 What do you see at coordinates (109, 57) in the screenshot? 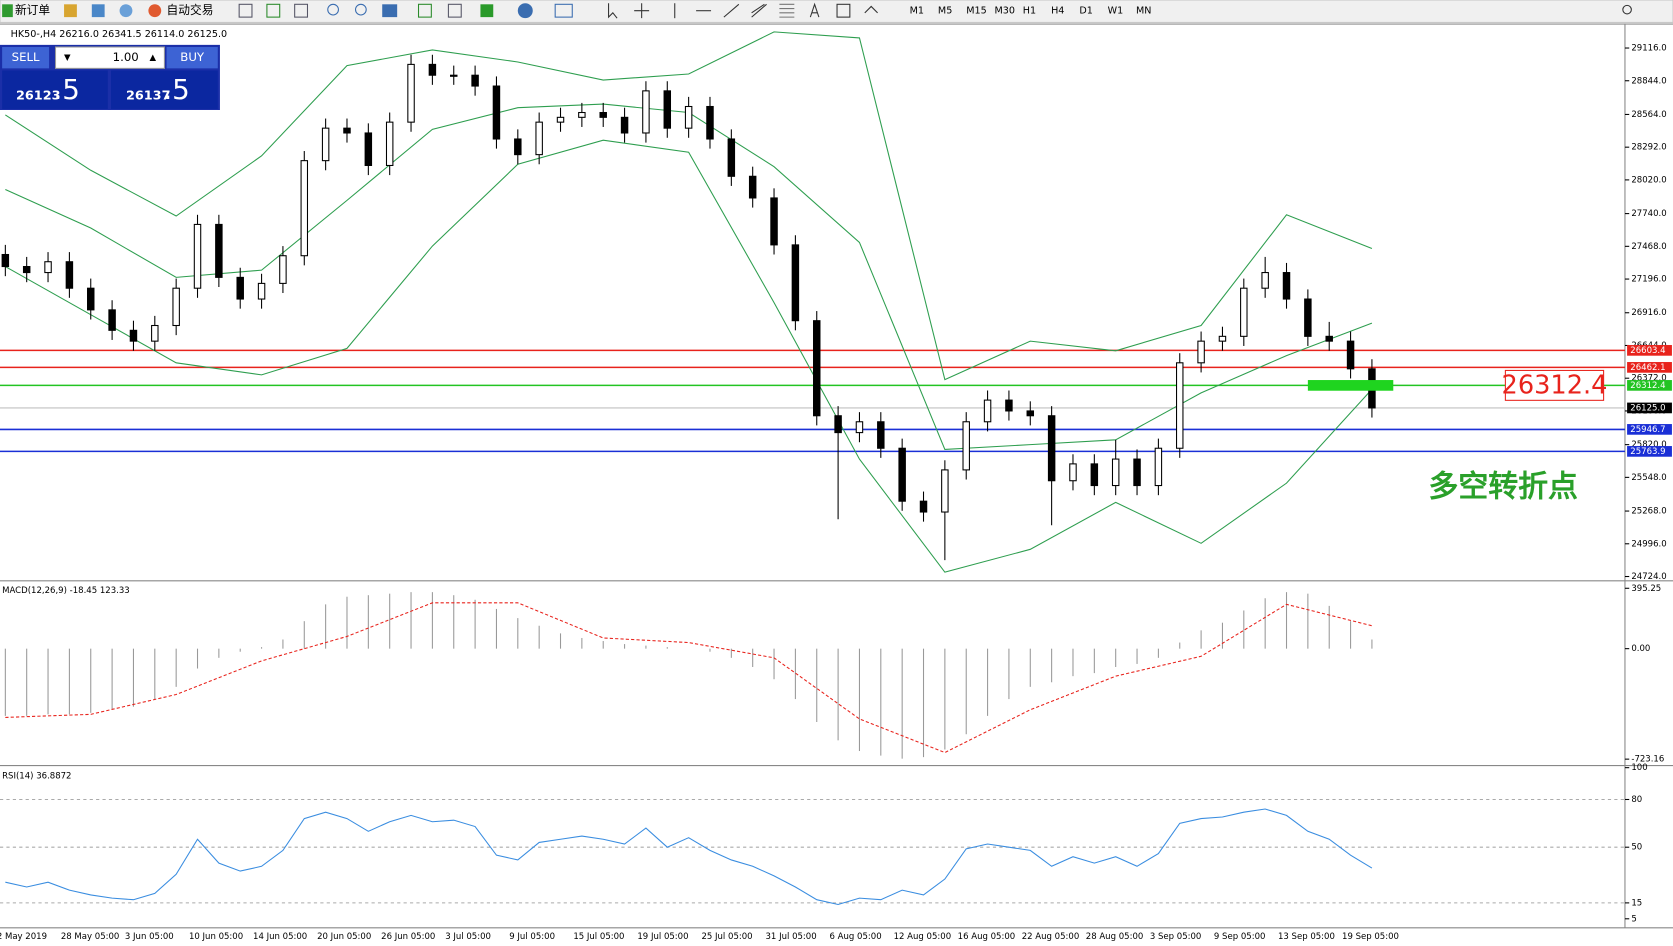
I see `lot-input` at bounding box center [109, 57].